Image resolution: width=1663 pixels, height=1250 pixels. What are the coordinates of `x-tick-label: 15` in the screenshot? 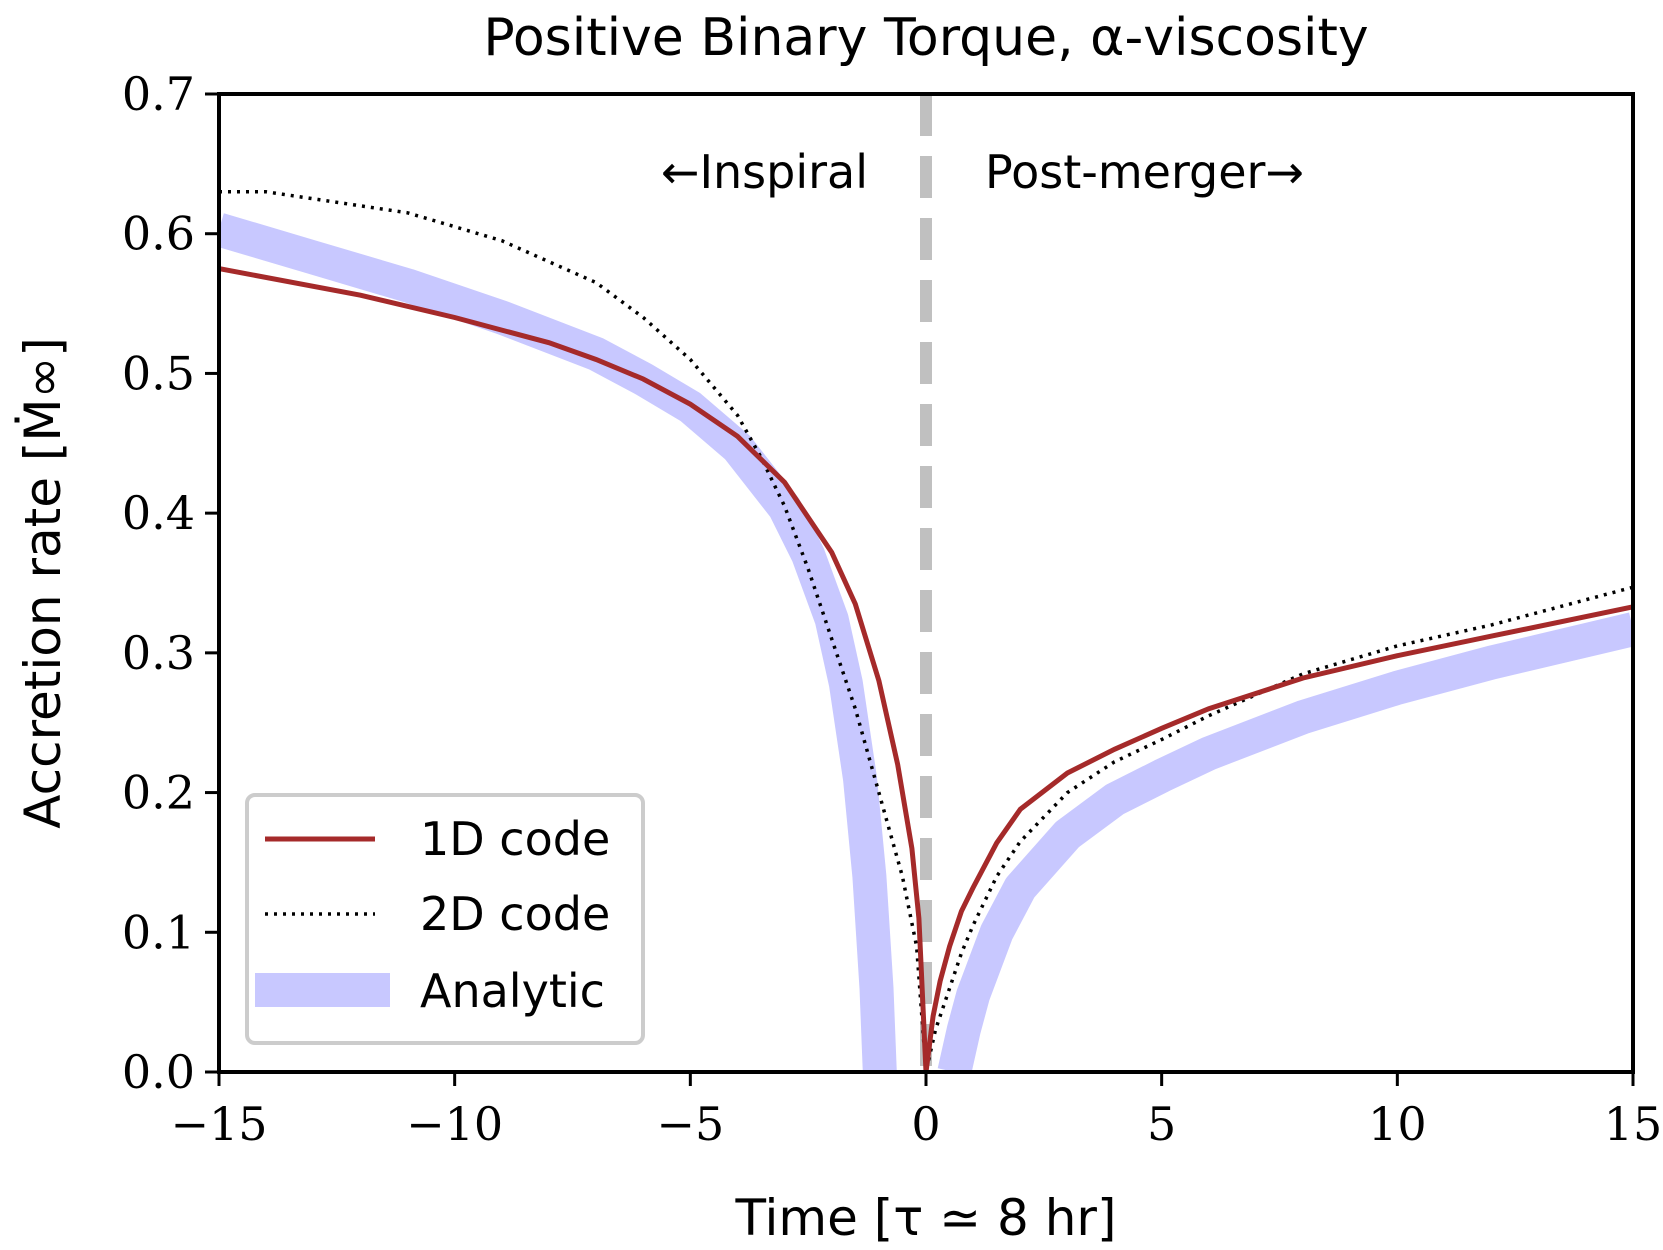 It's located at (1633, 1124).